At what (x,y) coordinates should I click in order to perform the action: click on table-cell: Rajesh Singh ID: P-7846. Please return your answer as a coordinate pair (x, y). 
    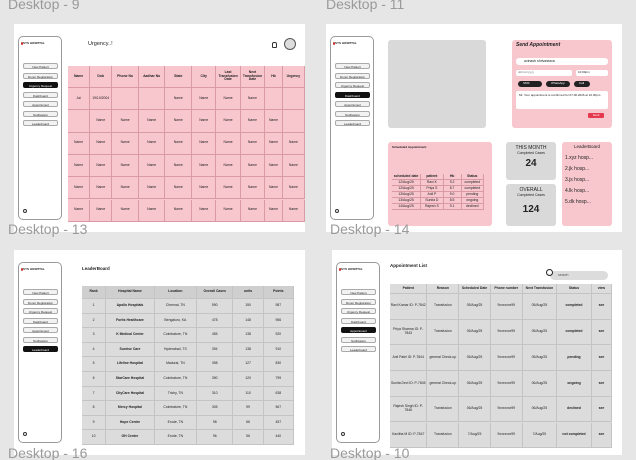
    Looking at the image, I should click on (409, 409).